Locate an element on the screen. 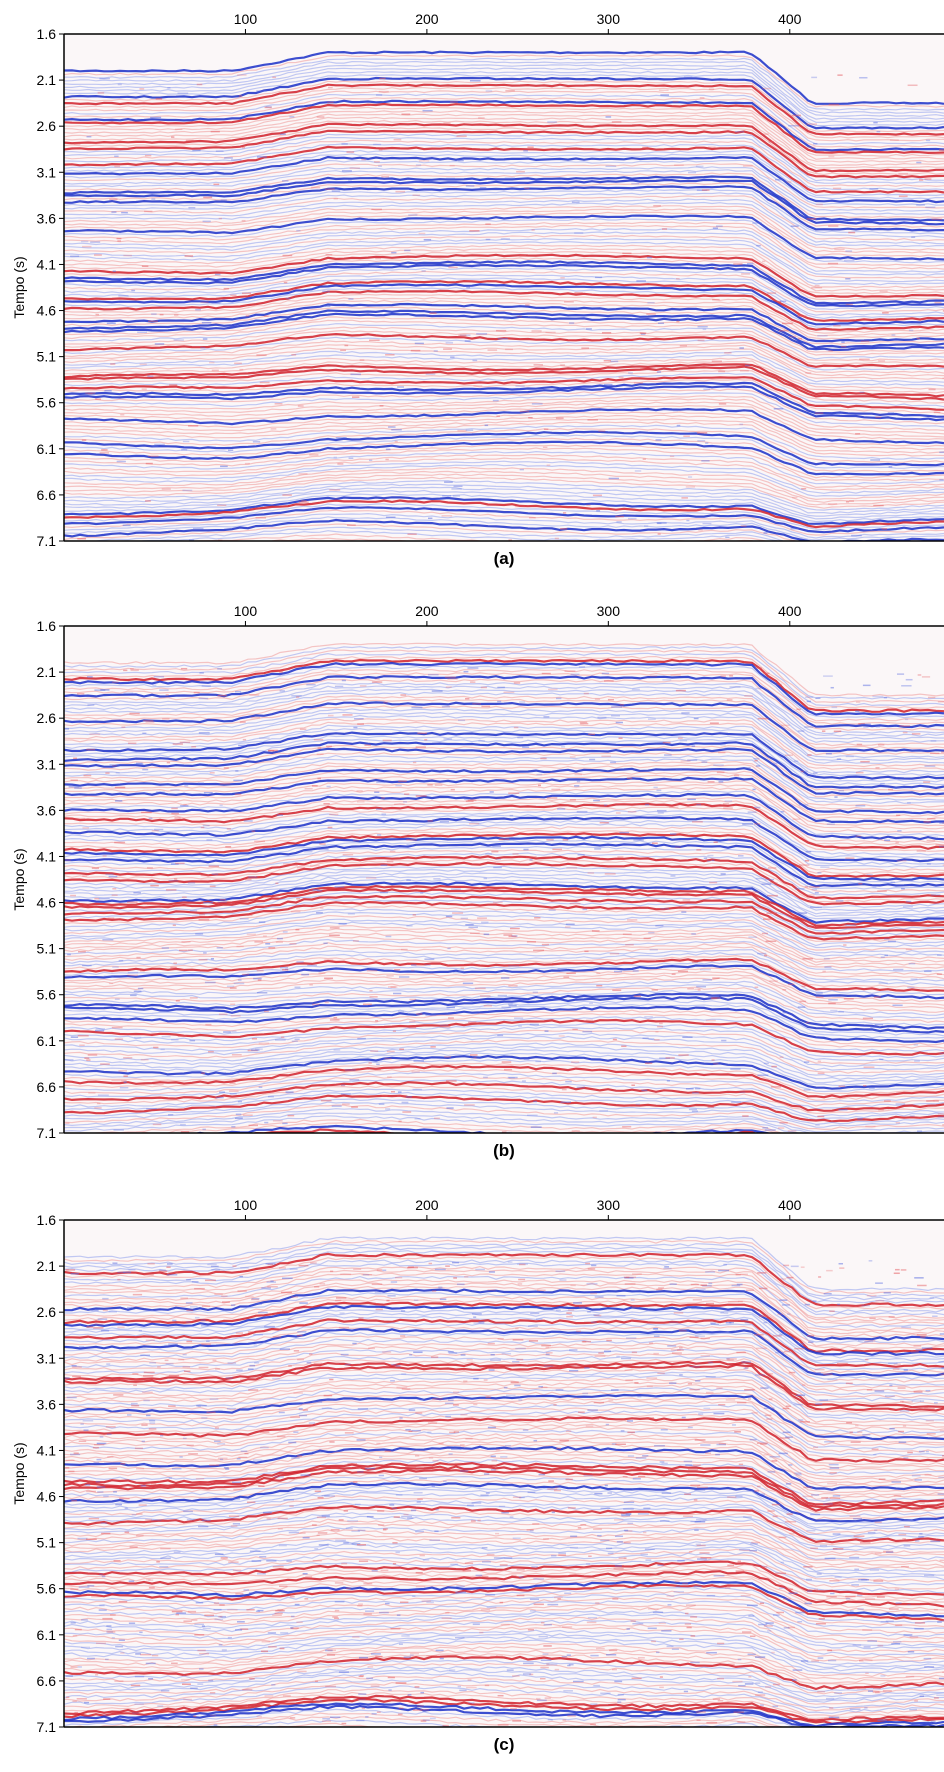 This screenshot has width=944, height=1772. x-tick-label: 400 is located at coordinates (790, 1205).